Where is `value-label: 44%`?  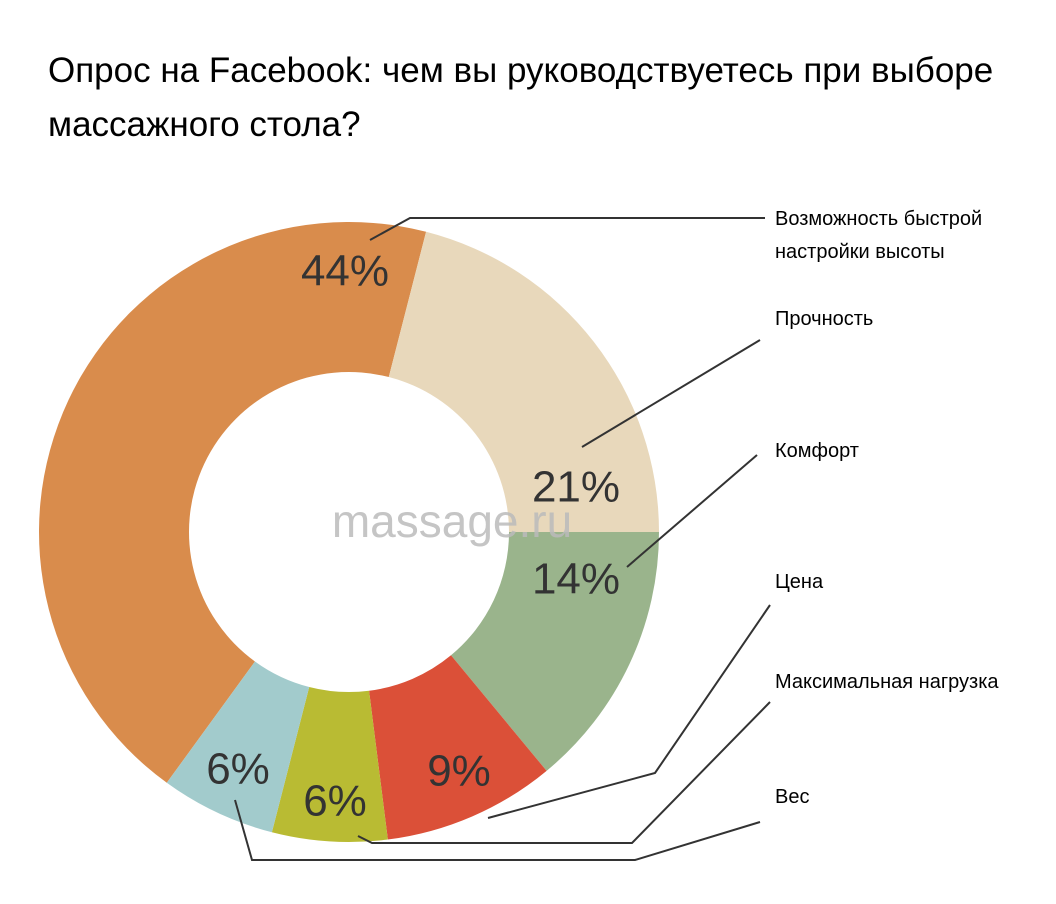 value-label: 44% is located at coordinates (345, 271).